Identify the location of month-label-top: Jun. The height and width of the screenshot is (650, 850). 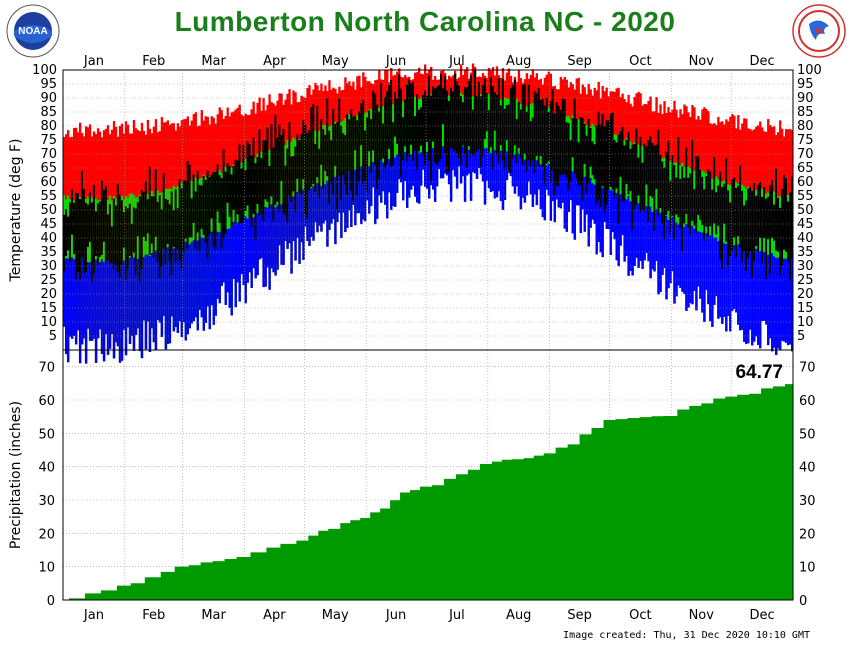
(395, 61).